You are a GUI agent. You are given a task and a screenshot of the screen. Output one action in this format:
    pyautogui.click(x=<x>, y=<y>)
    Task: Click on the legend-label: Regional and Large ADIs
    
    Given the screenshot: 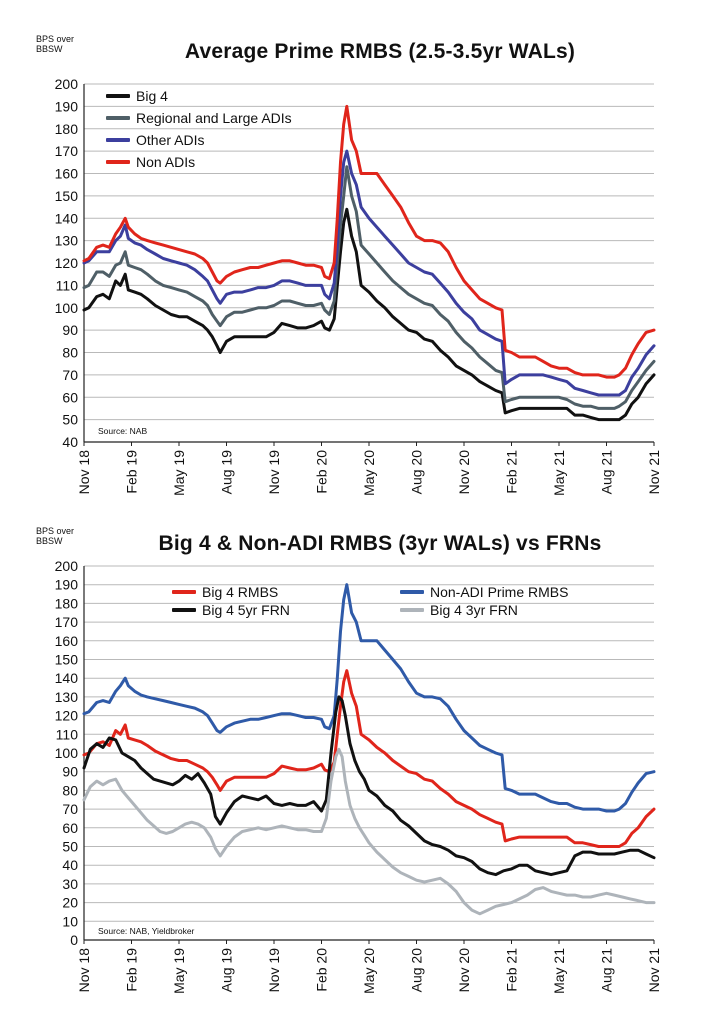 What is the action you would take?
    pyautogui.click(x=214, y=118)
    